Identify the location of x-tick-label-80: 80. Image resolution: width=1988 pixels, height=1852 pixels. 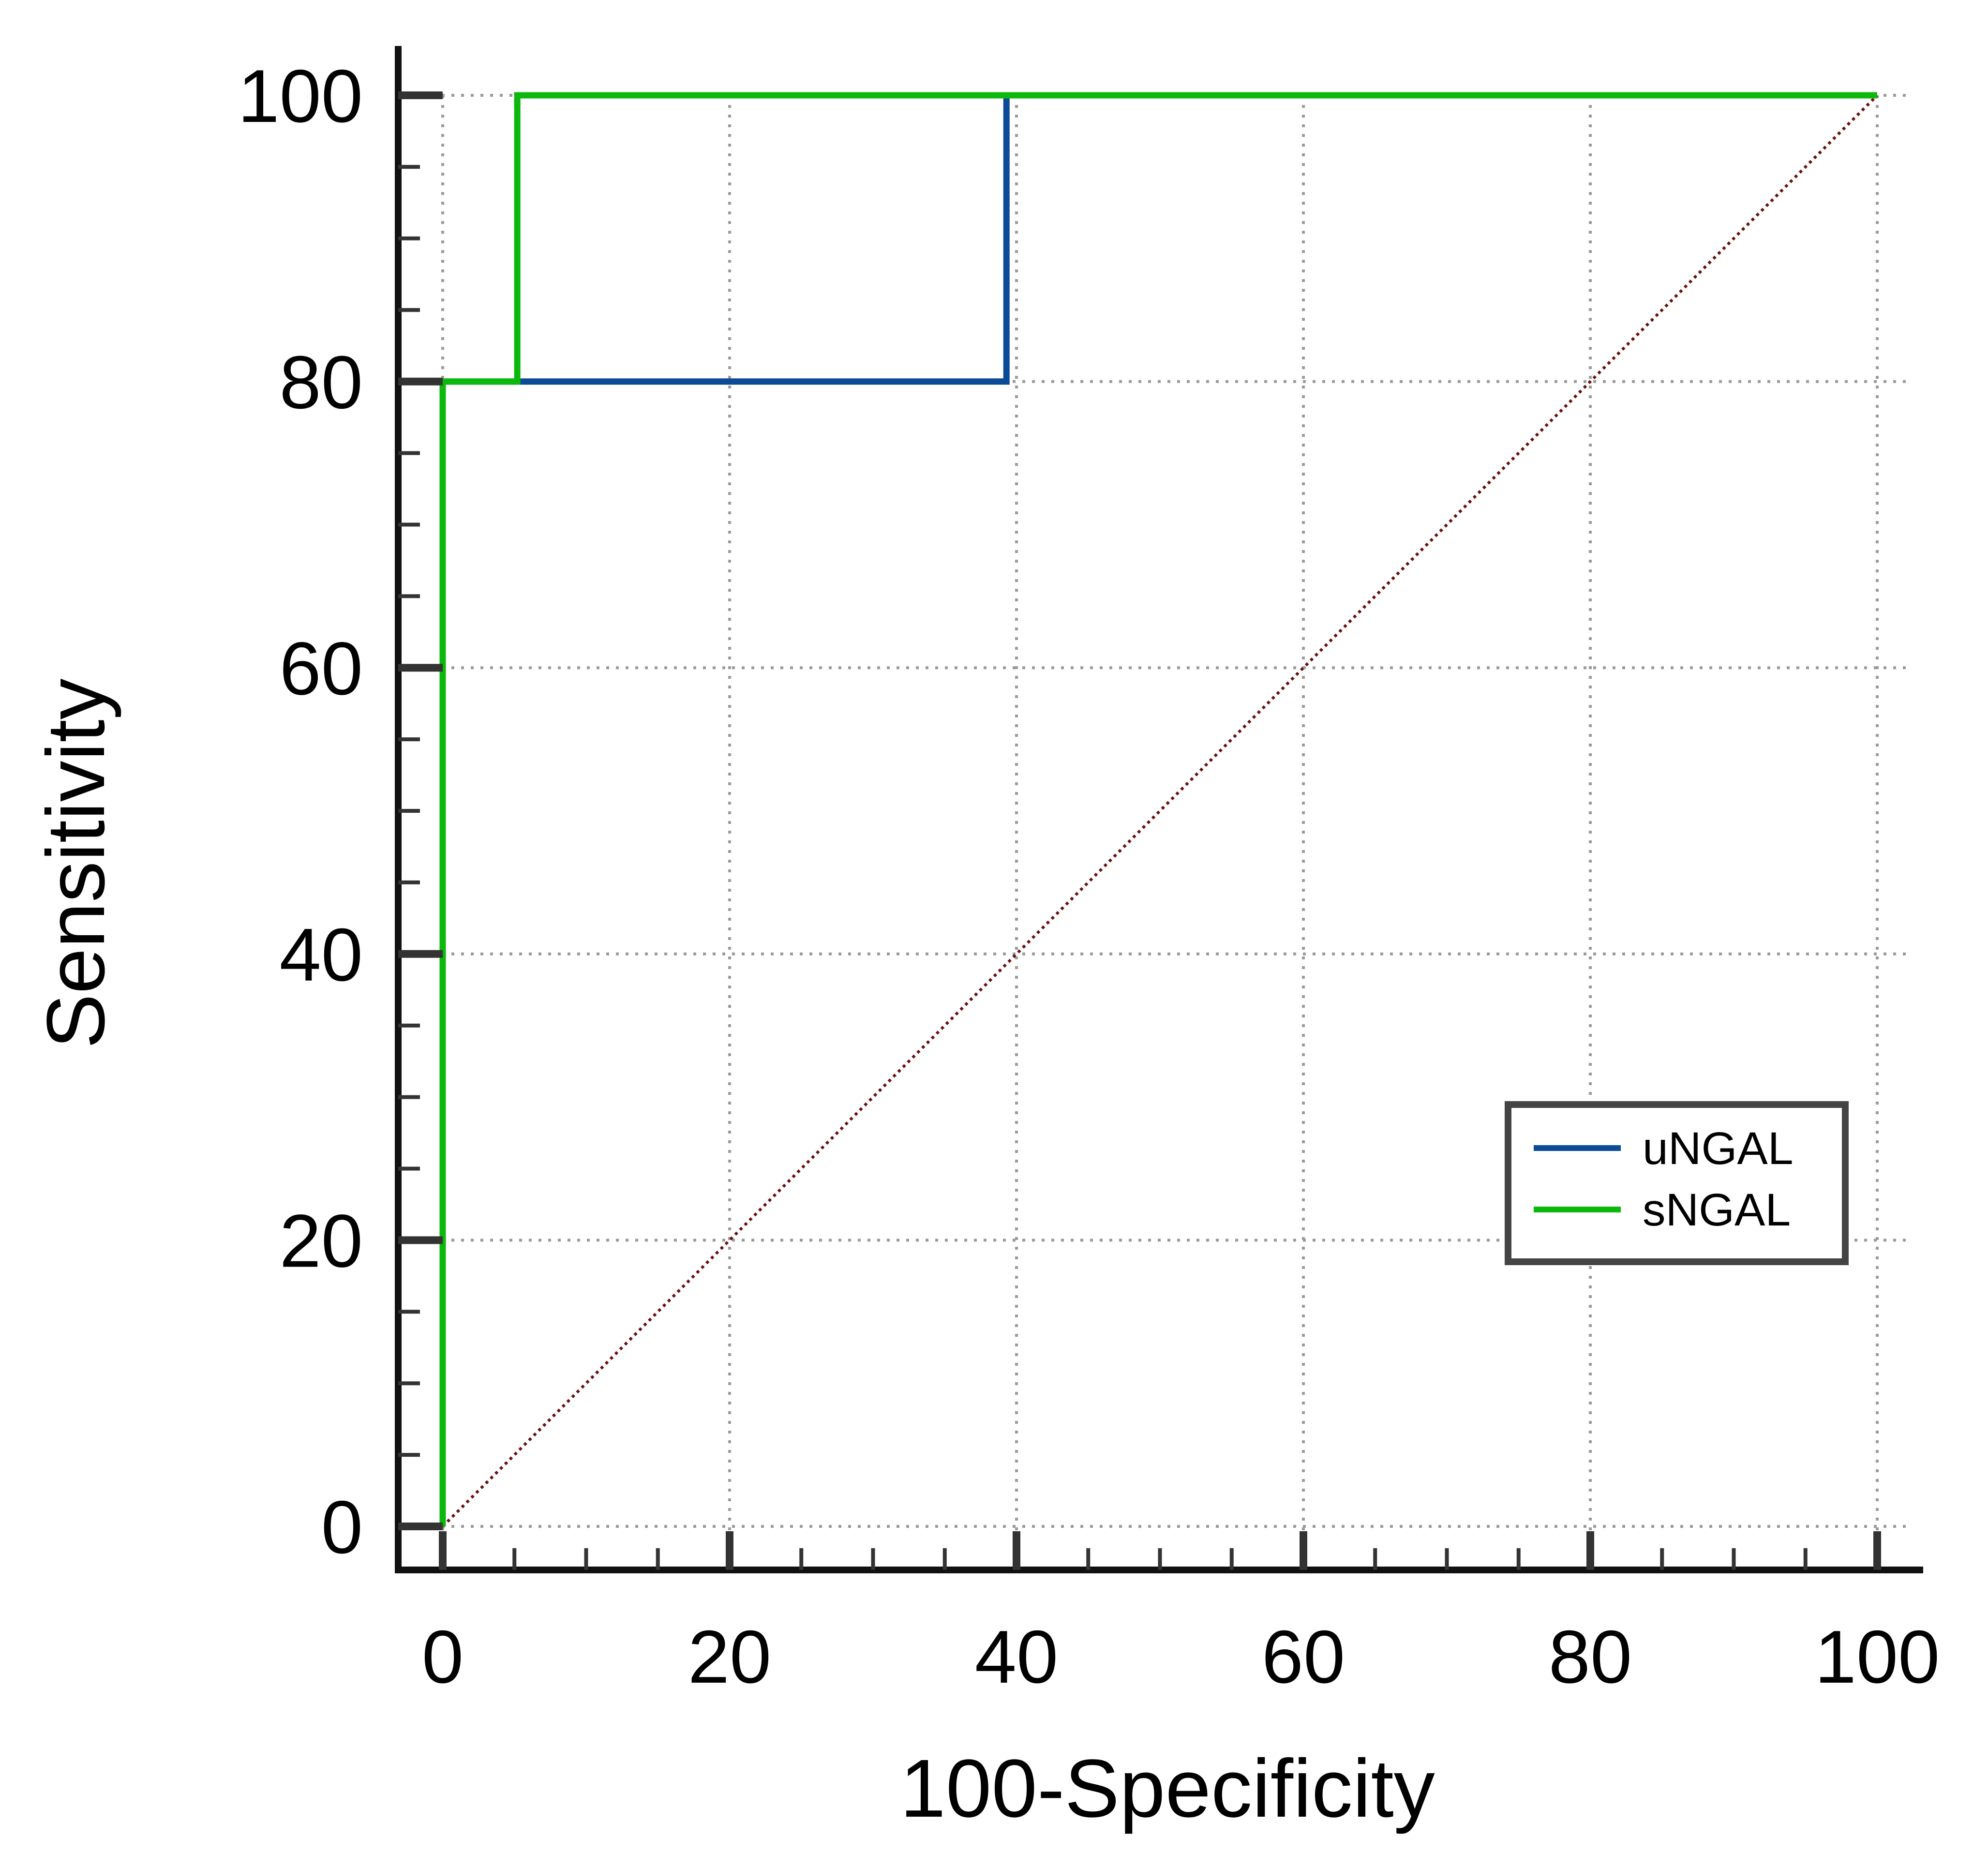
(1590, 1657).